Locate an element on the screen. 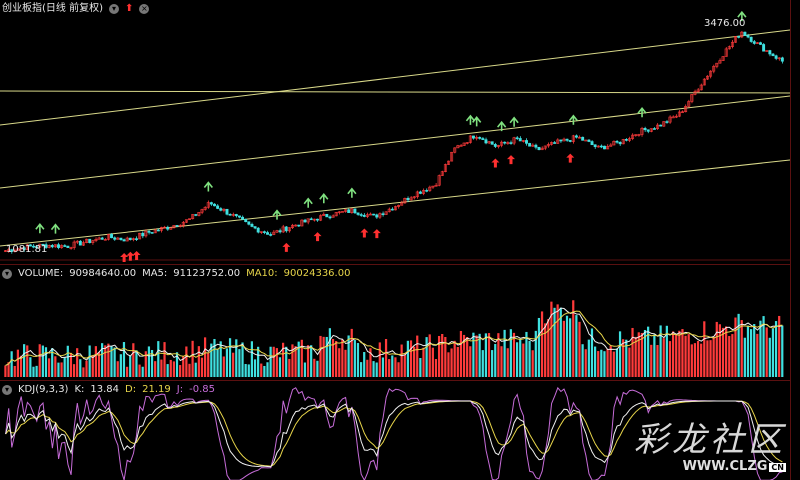 The width and height of the screenshot is (800, 480). watermark-text: 彩龙社区 is located at coordinates (710, 440).